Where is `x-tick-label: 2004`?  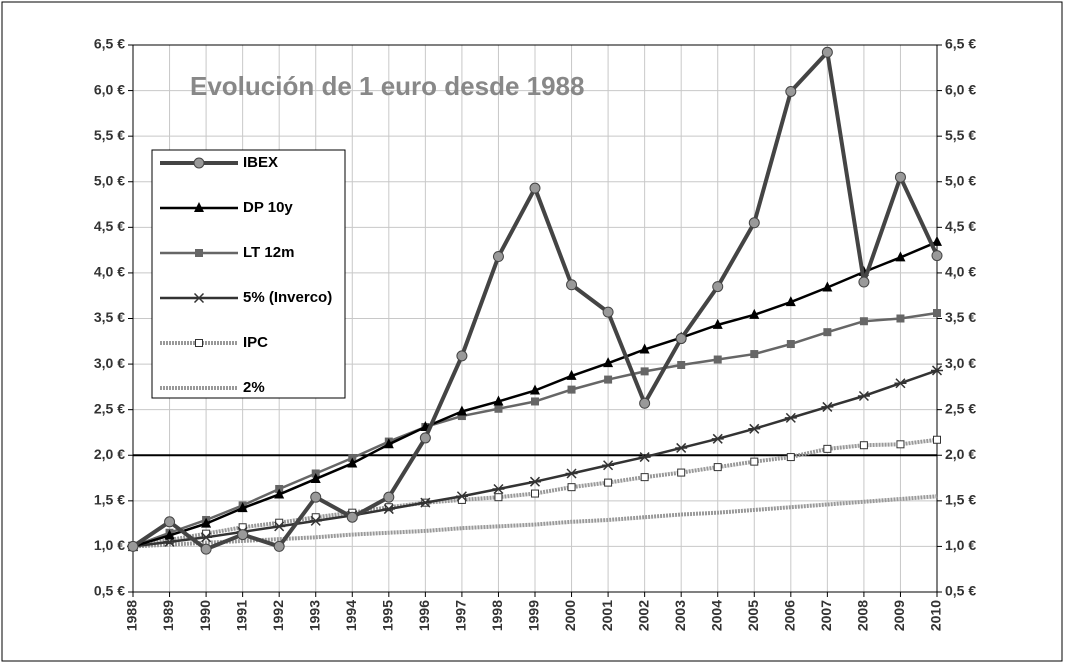 x-tick-label: 2004 is located at coordinates (716, 615).